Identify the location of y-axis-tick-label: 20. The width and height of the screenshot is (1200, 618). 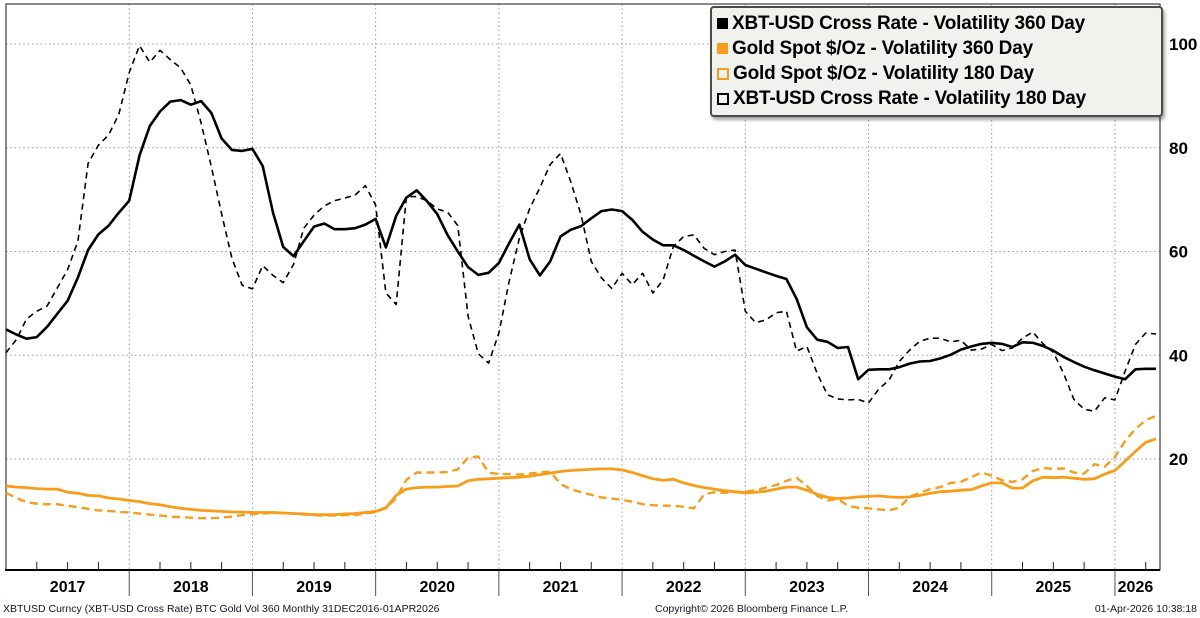
(1178, 459).